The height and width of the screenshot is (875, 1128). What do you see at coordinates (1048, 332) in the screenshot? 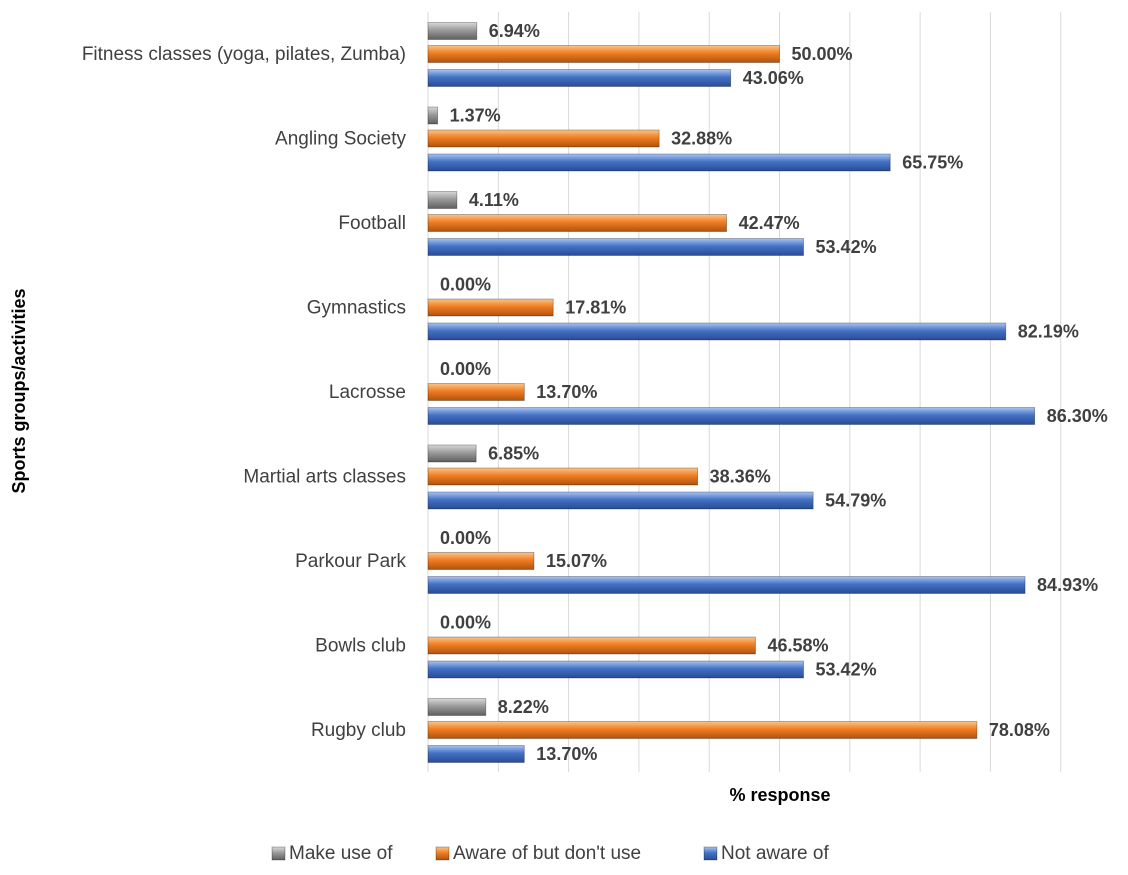
I see `data-label: 82.19%` at bounding box center [1048, 332].